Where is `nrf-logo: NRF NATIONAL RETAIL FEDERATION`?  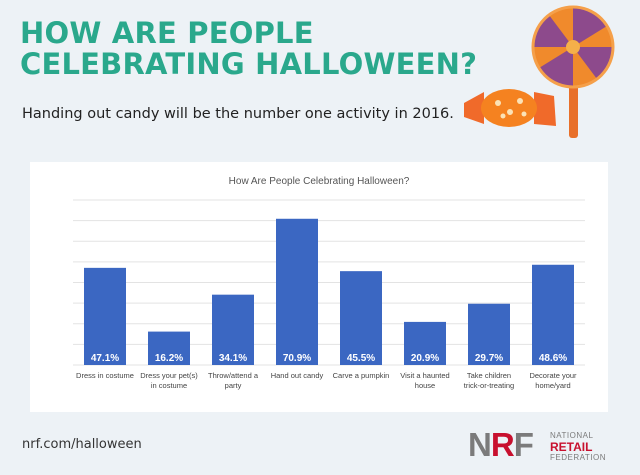
nrf-logo: NRF NATIONAL RETAIL FEDERATION is located at coordinates (548, 445).